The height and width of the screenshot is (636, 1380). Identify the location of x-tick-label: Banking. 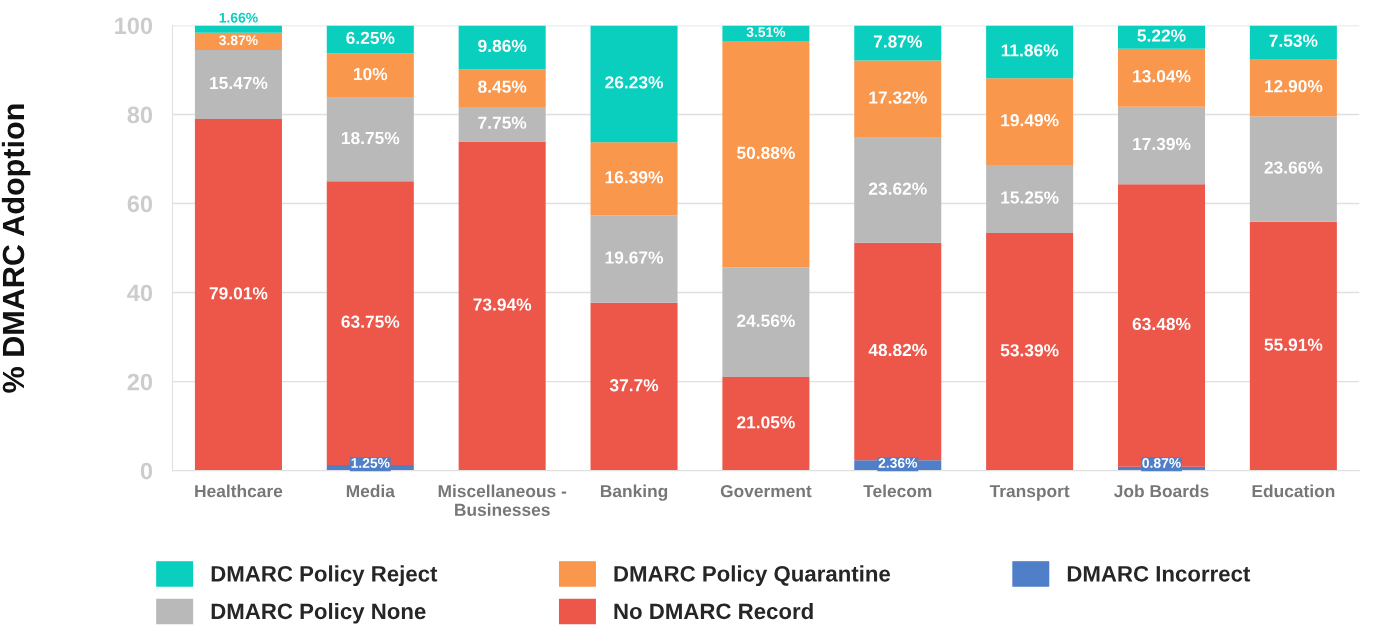
(634, 492).